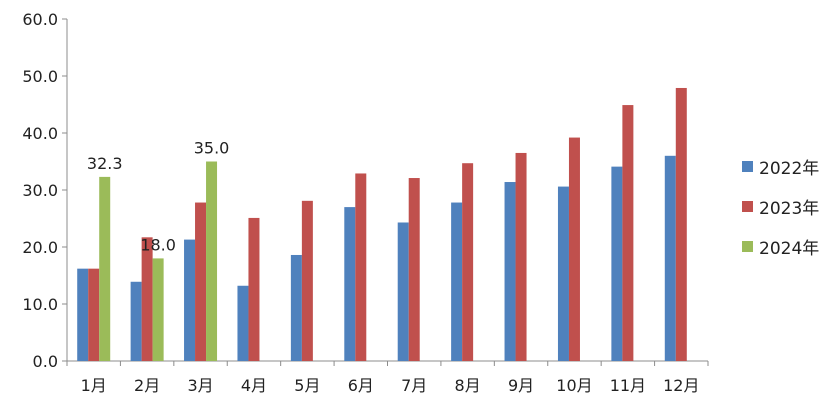 The image size is (830, 413). What do you see at coordinates (147, 299) in the screenshot?
I see `bar-2023年-2月` at bounding box center [147, 299].